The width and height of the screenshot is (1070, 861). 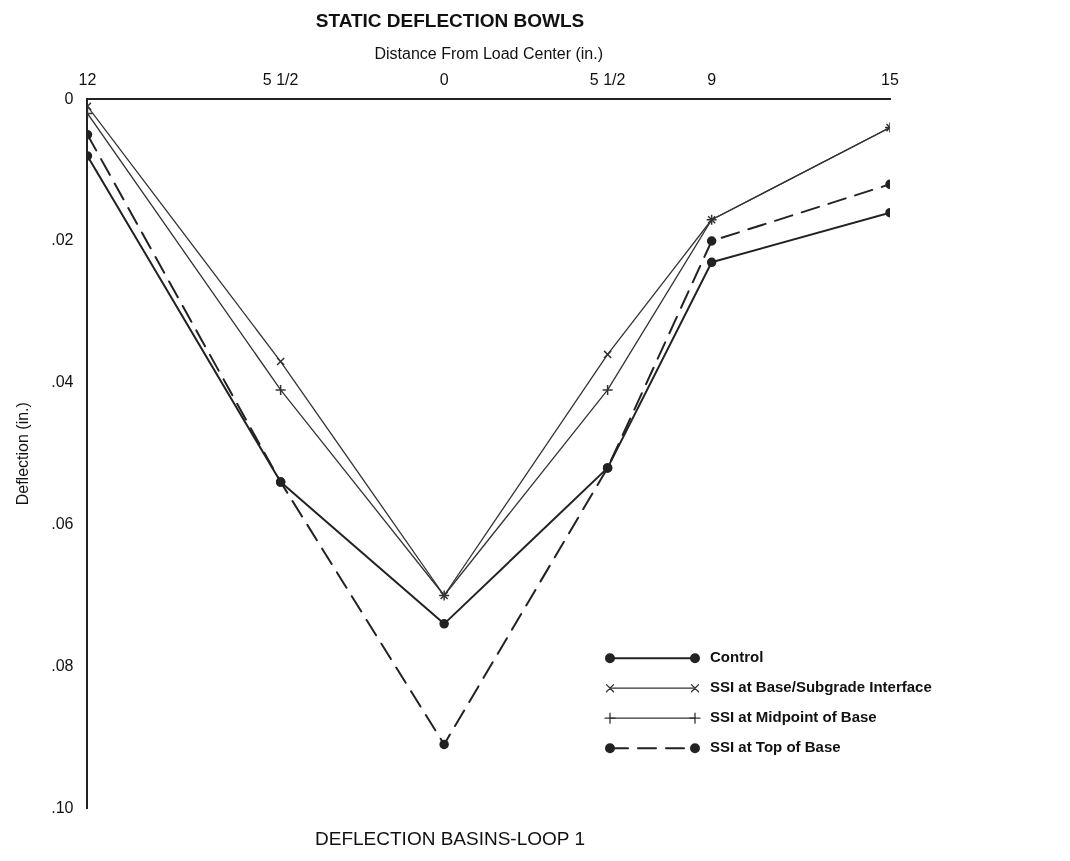 What do you see at coordinates (62, 240) in the screenshot?
I see `y-tick-label: .02` at bounding box center [62, 240].